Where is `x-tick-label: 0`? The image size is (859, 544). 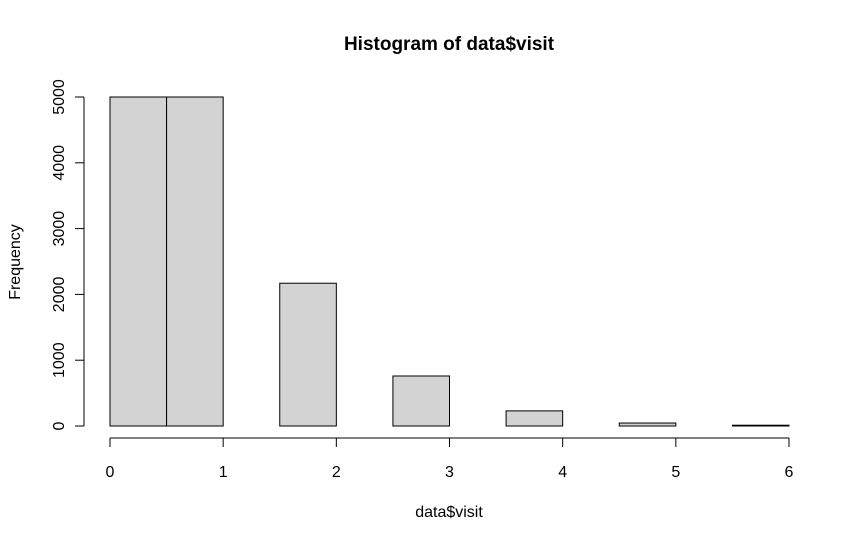 x-tick-label: 0 is located at coordinates (110, 472).